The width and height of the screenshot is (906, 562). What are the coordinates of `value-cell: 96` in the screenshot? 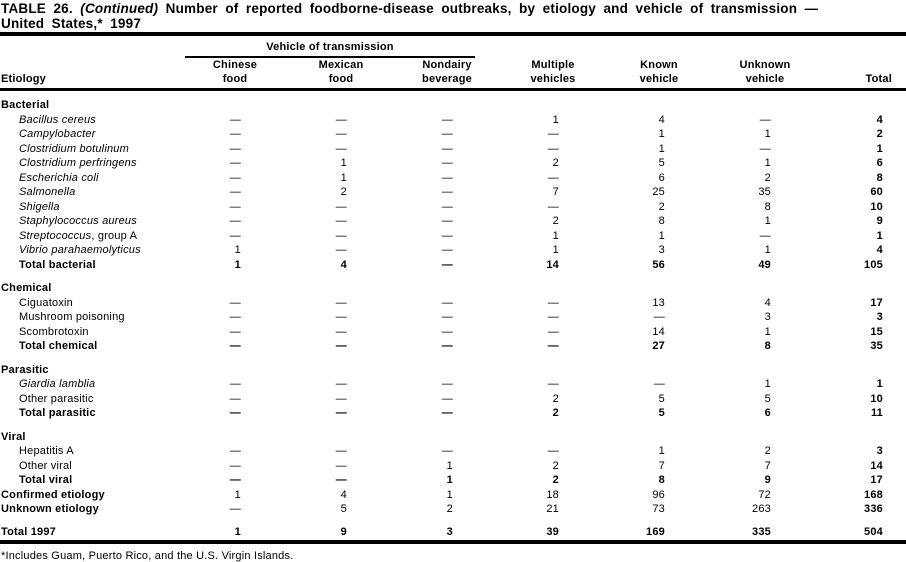 It's located at (658, 494).